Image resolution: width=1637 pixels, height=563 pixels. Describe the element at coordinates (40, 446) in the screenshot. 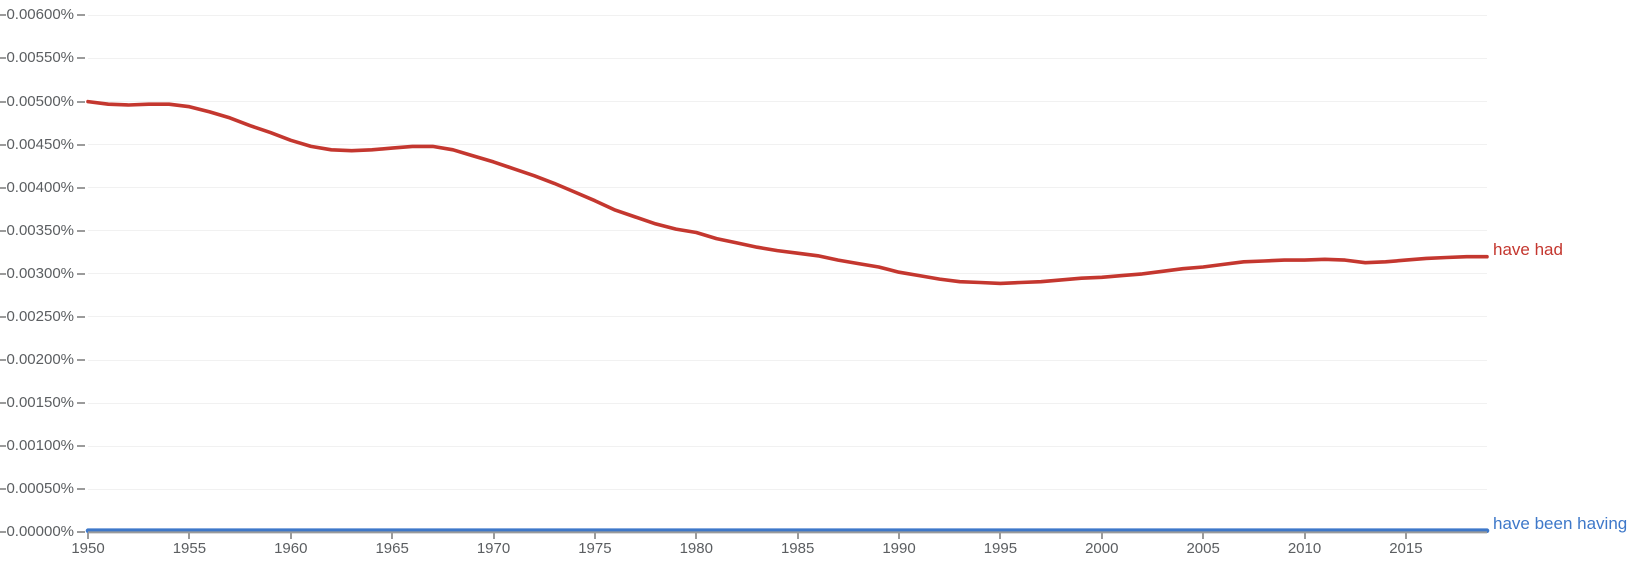

I see `y-tick-label: 0.00100%` at that location.